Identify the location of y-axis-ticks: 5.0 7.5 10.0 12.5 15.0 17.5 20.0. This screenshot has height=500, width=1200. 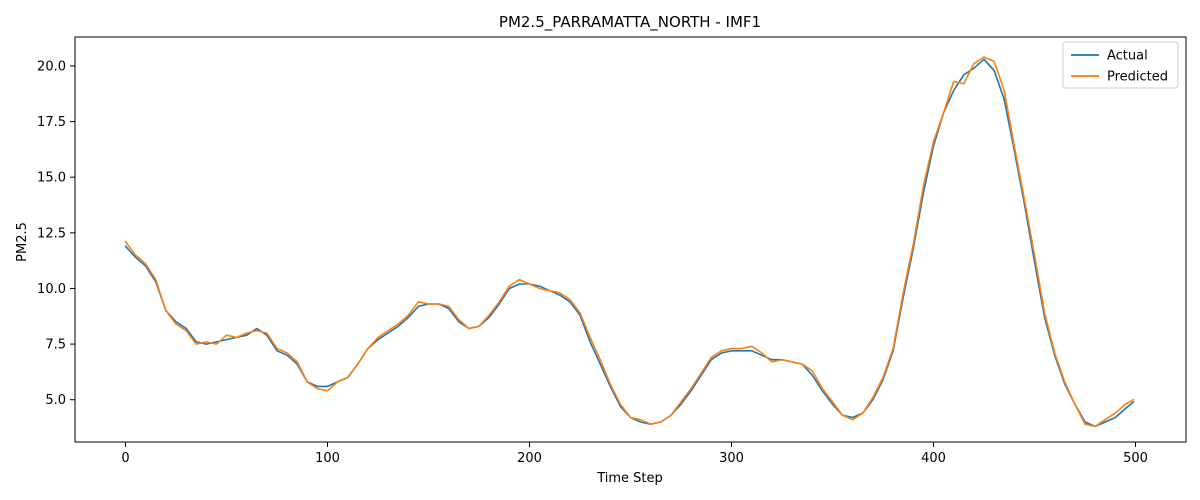
(56, 233).